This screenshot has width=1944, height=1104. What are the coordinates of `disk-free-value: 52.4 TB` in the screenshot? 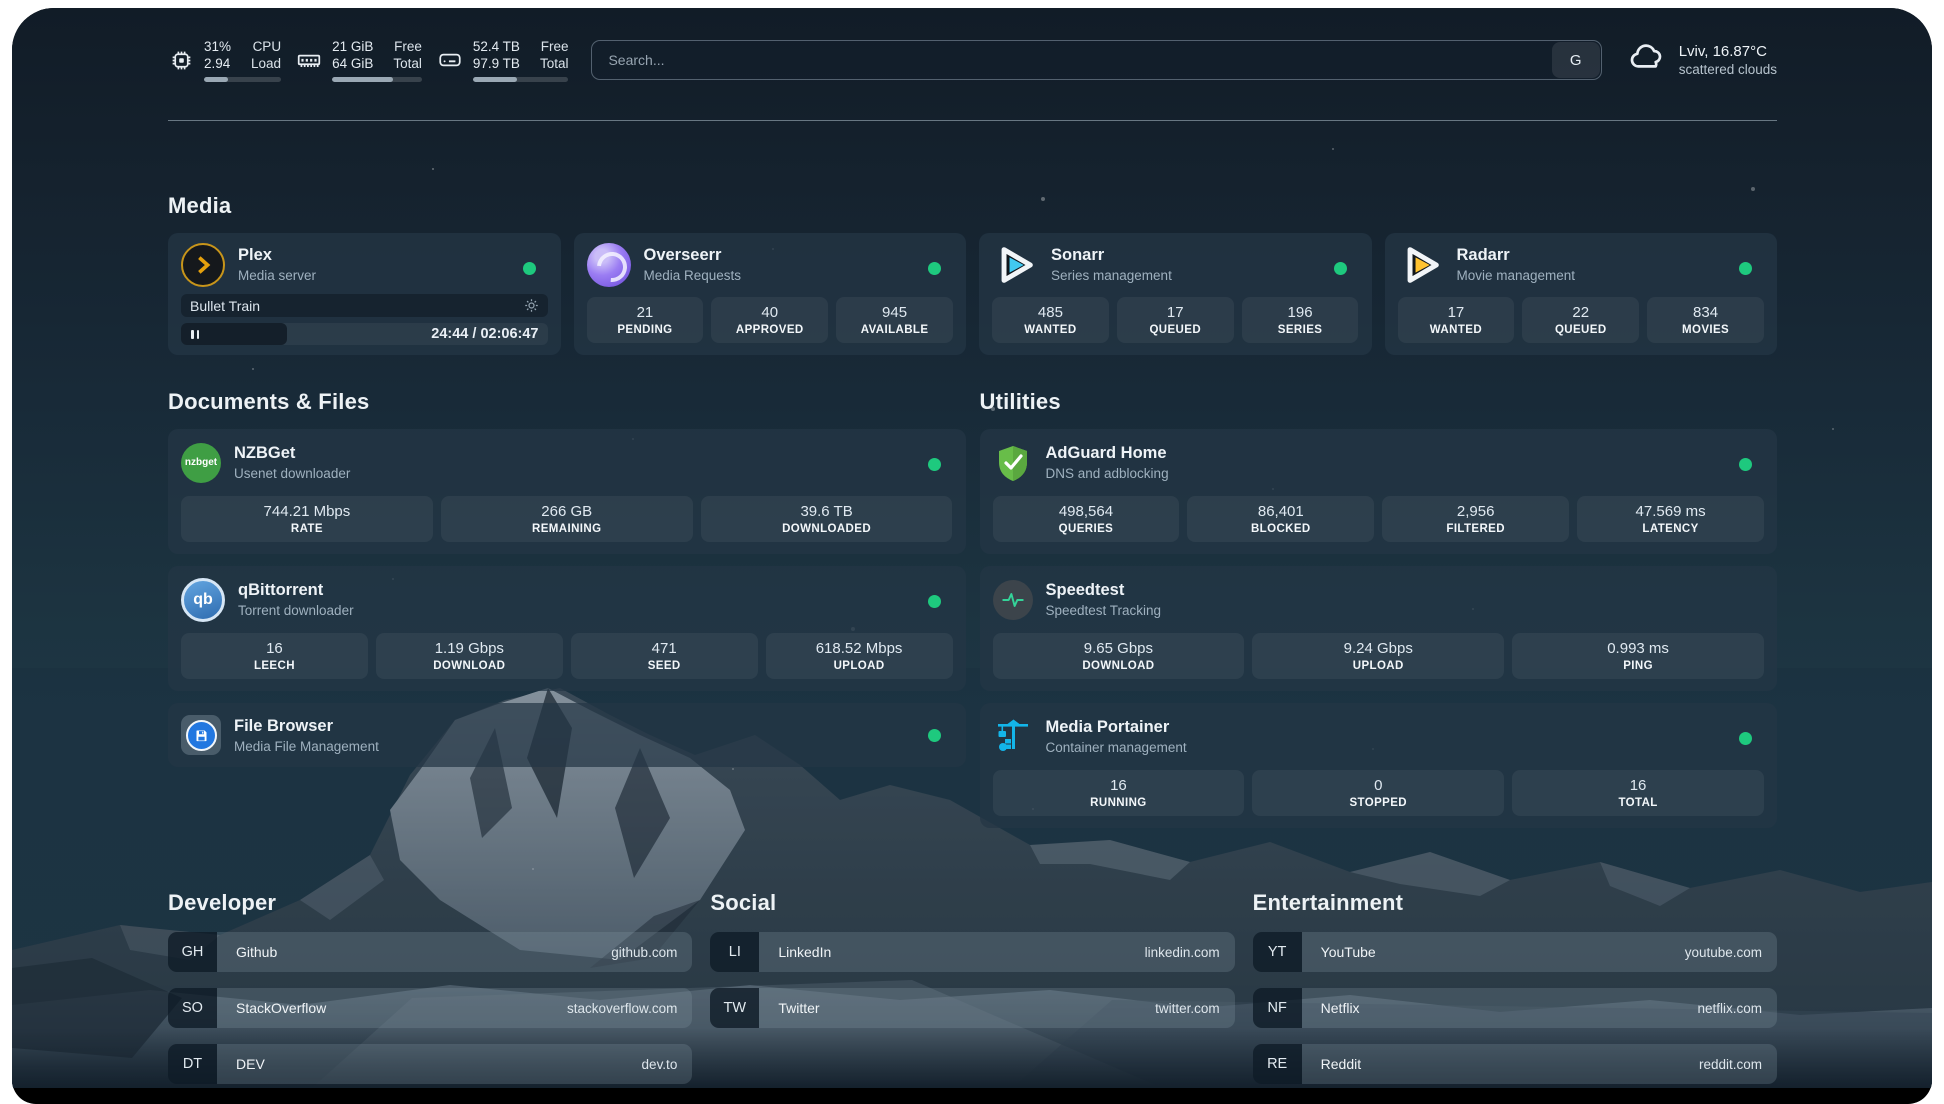 It's located at (496, 46).